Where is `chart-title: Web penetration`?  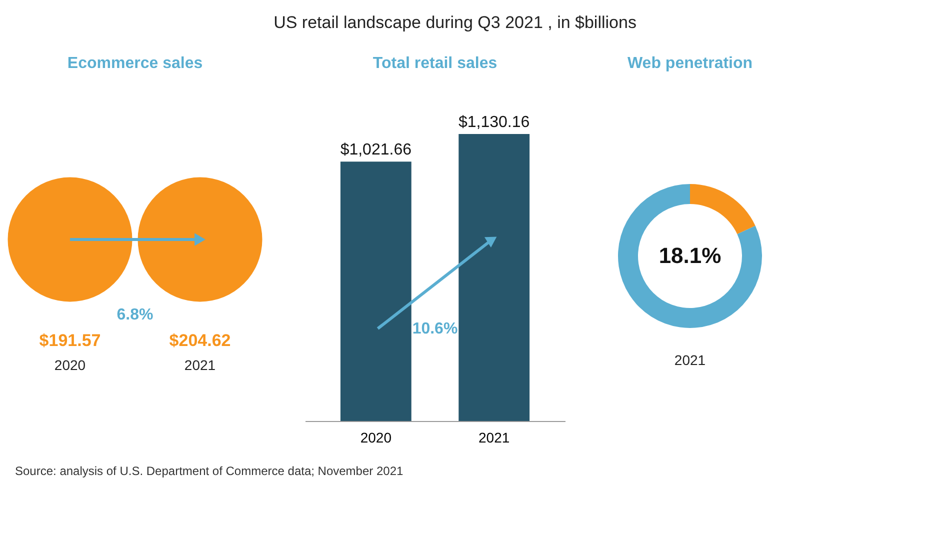 chart-title: Web penetration is located at coordinates (690, 63).